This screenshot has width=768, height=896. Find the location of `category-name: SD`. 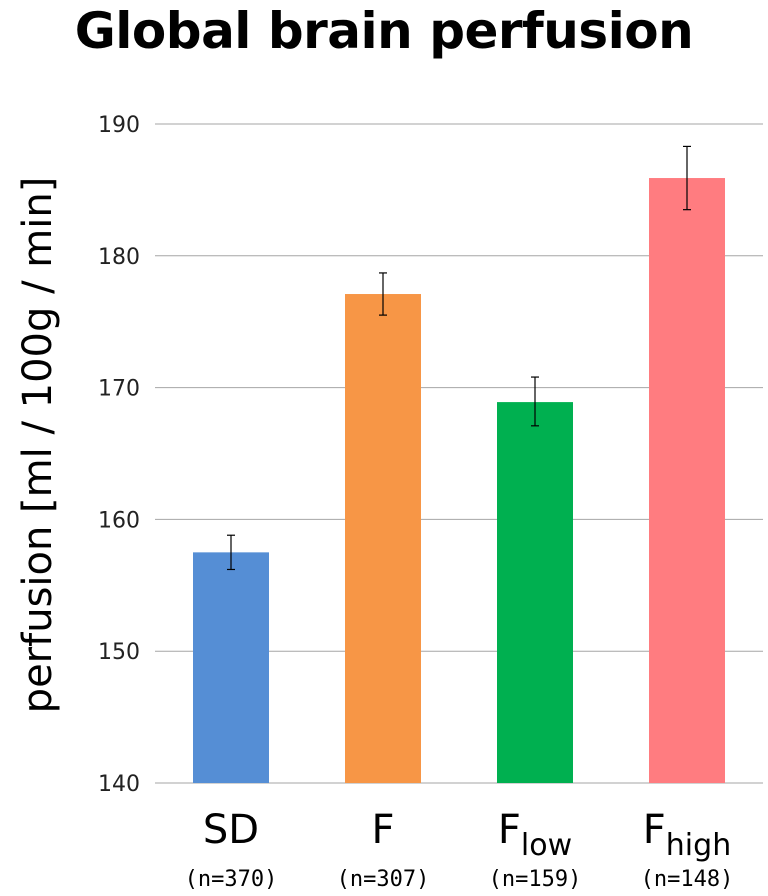

category-name: SD is located at coordinates (231, 830).